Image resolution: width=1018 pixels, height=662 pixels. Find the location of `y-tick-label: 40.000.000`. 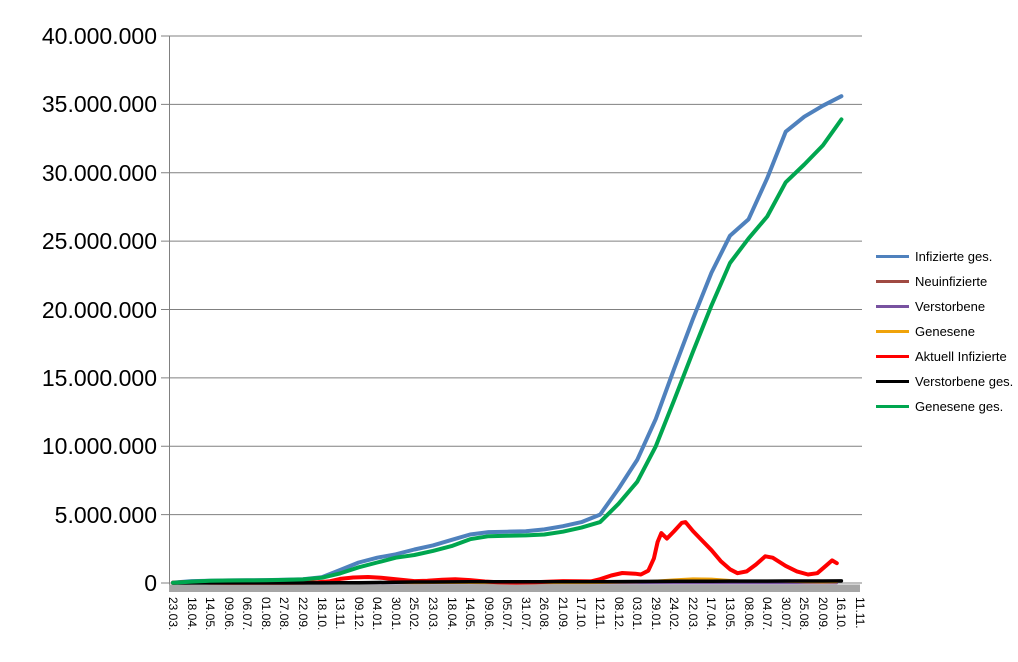

y-tick-label: 40.000.000 is located at coordinates (99, 36).